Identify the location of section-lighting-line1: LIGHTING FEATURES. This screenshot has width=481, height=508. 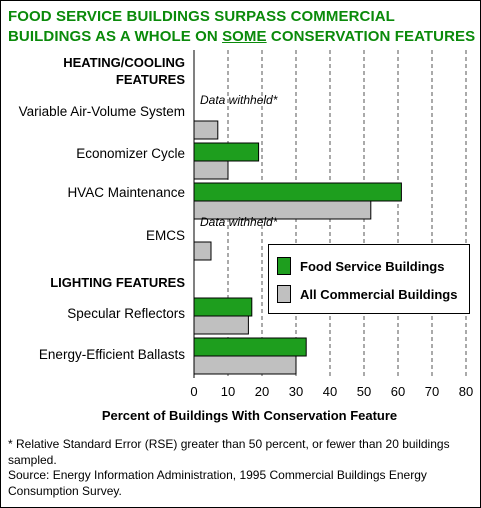
(117, 282).